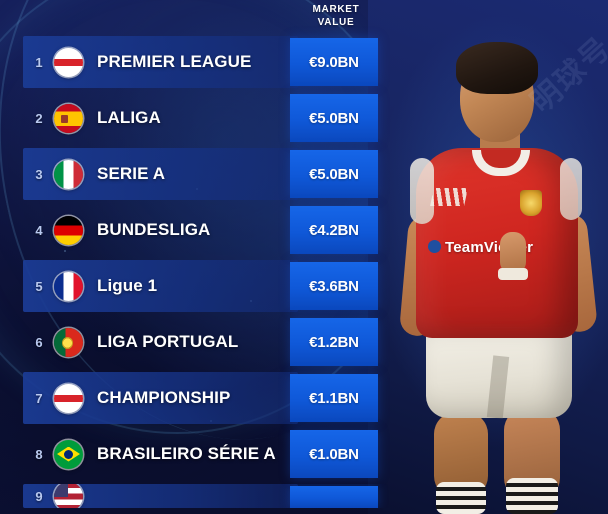 The image size is (608, 514). Describe the element at coordinates (174, 61) in the screenshot. I see `league-name: PREMIER LEAGUE` at that location.